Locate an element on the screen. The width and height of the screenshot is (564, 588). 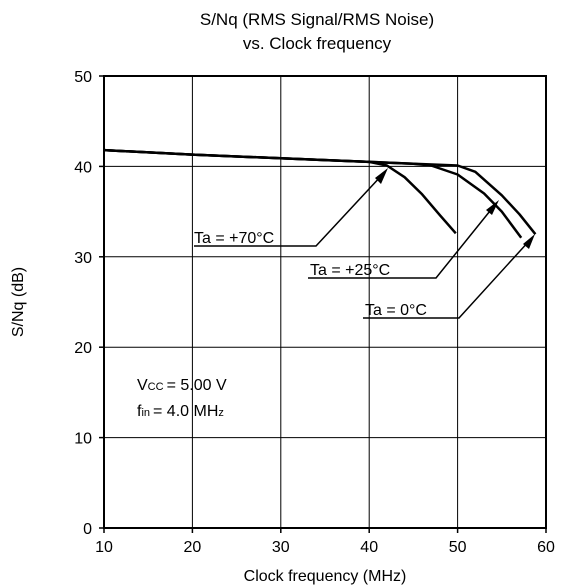
y-tick-label: 40 is located at coordinates (83, 167).